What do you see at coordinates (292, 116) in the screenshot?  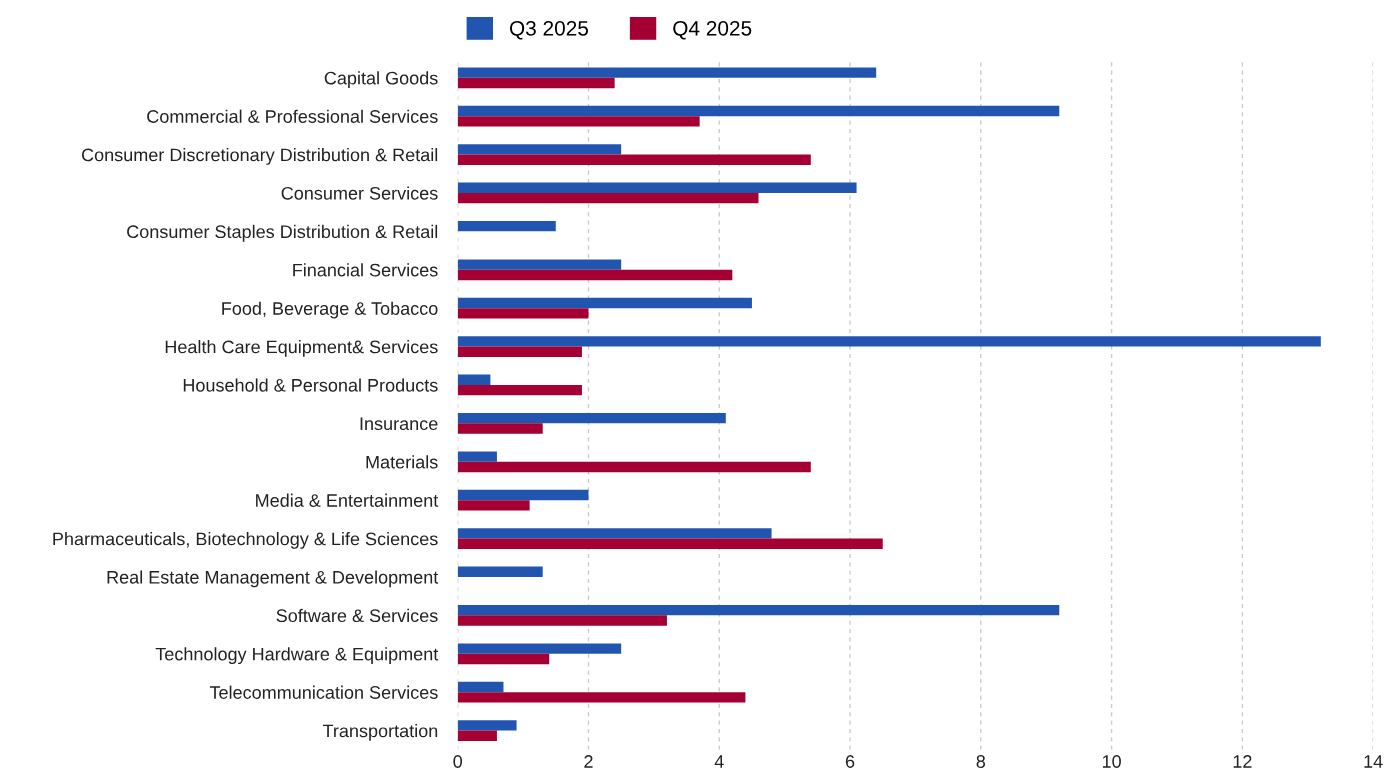 I see `y-tick-label: Commercial & Professional Services` at bounding box center [292, 116].